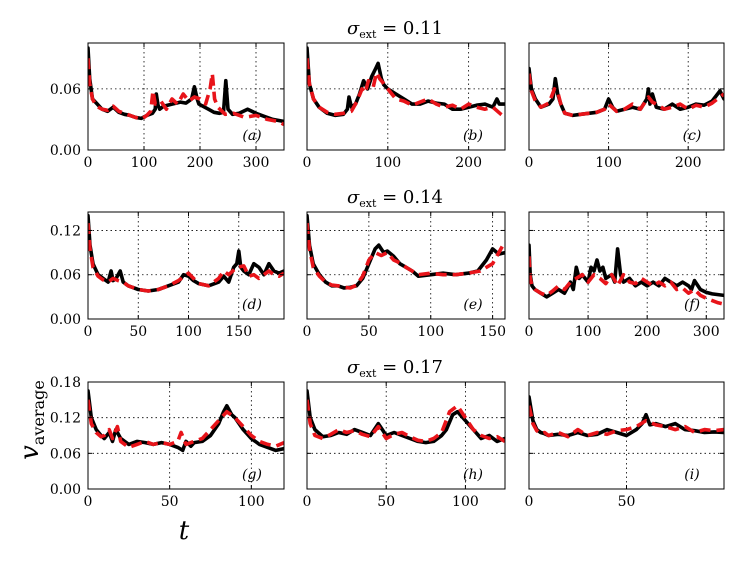 The height and width of the screenshot is (561, 747). I want to click on panel-label: (h), so click(473, 475).